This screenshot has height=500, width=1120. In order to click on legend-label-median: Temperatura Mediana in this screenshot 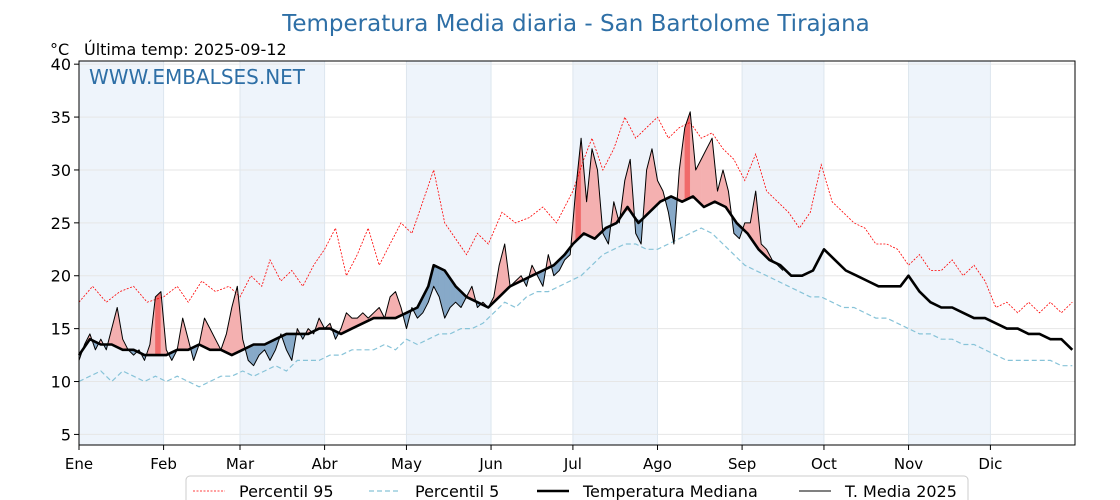, I will do `click(670, 491)`.